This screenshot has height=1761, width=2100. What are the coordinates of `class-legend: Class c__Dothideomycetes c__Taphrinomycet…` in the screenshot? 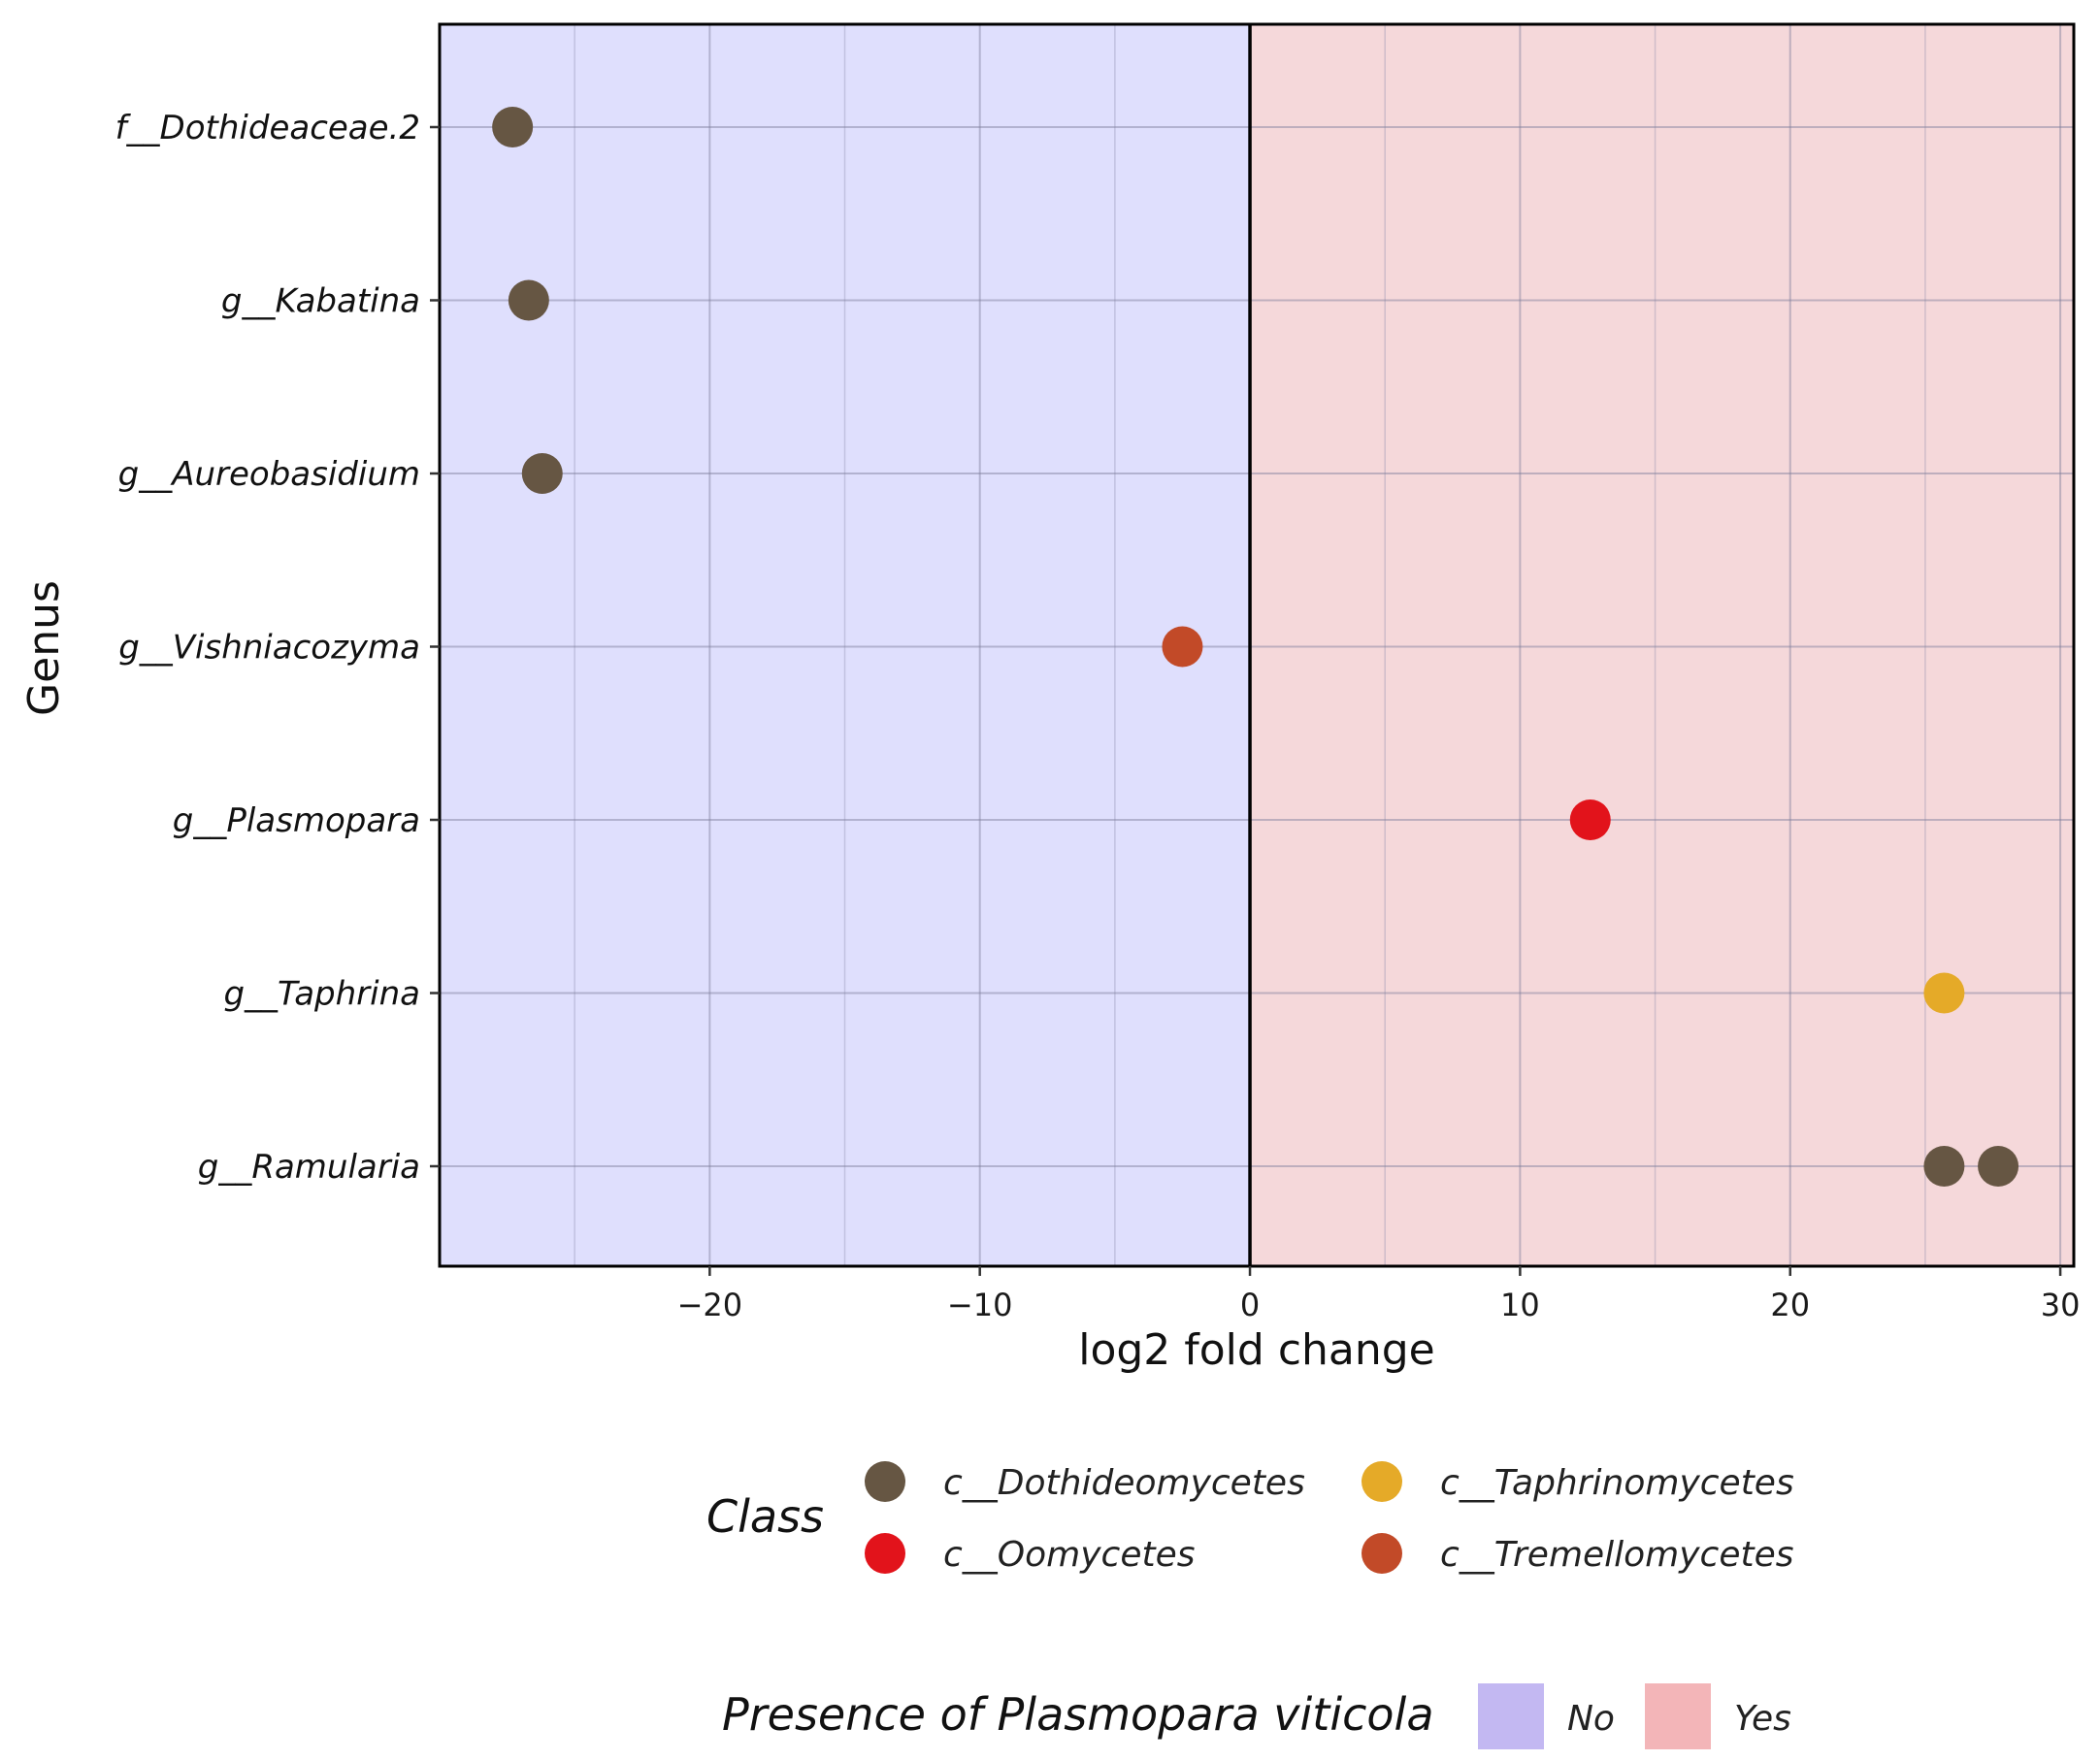 It's located at (1250, 1518).